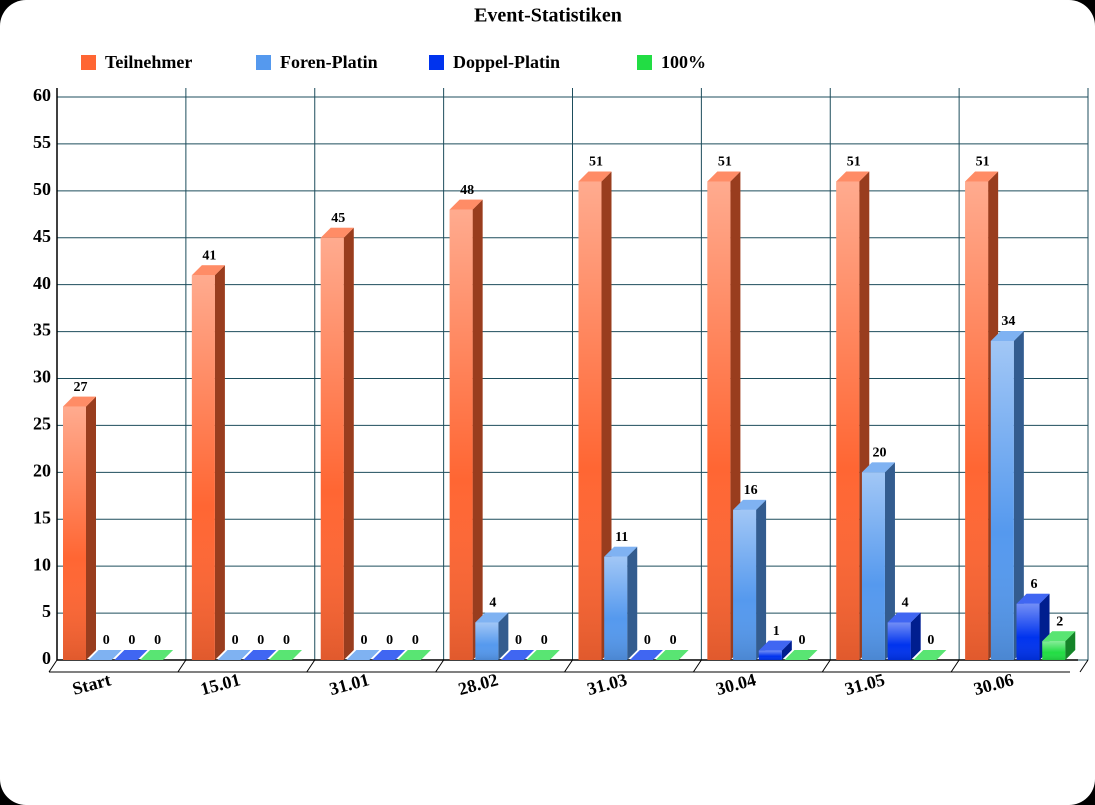 The height and width of the screenshot is (805, 1095). I want to click on y-tick-label: 0, so click(46, 658).